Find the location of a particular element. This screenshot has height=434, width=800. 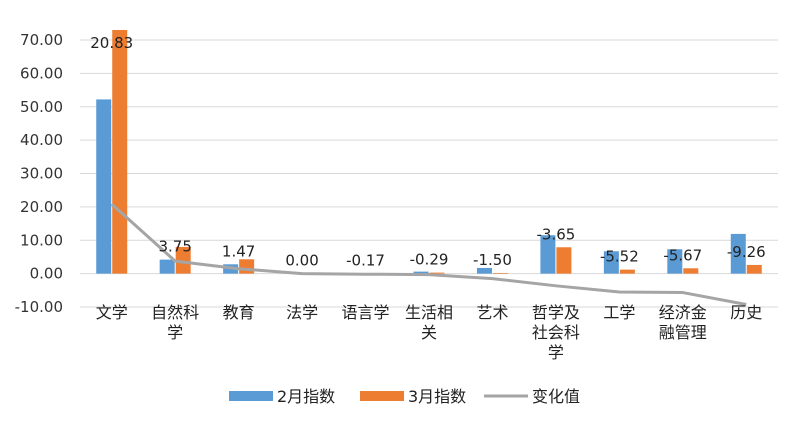

change-data-label: -5.52 is located at coordinates (619, 257).